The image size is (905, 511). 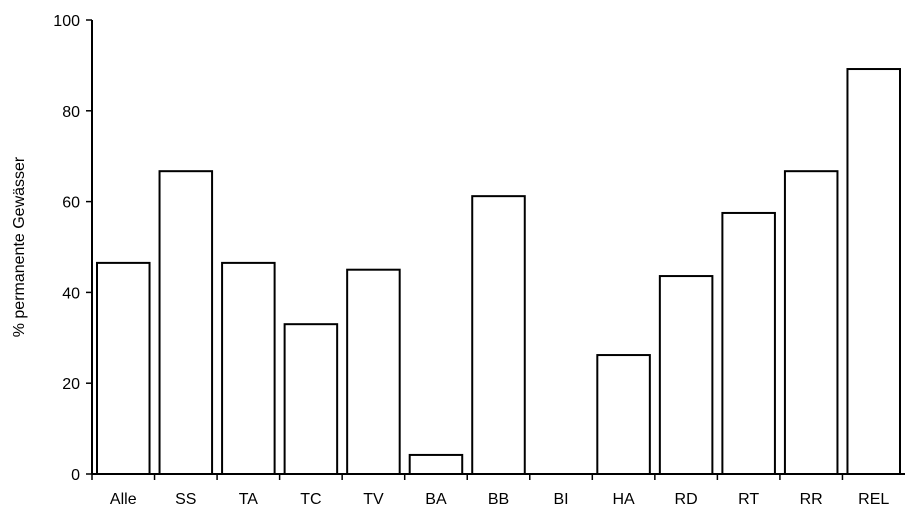 I want to click on x-tick-label-rel: REL, so click(x=873, y=499).